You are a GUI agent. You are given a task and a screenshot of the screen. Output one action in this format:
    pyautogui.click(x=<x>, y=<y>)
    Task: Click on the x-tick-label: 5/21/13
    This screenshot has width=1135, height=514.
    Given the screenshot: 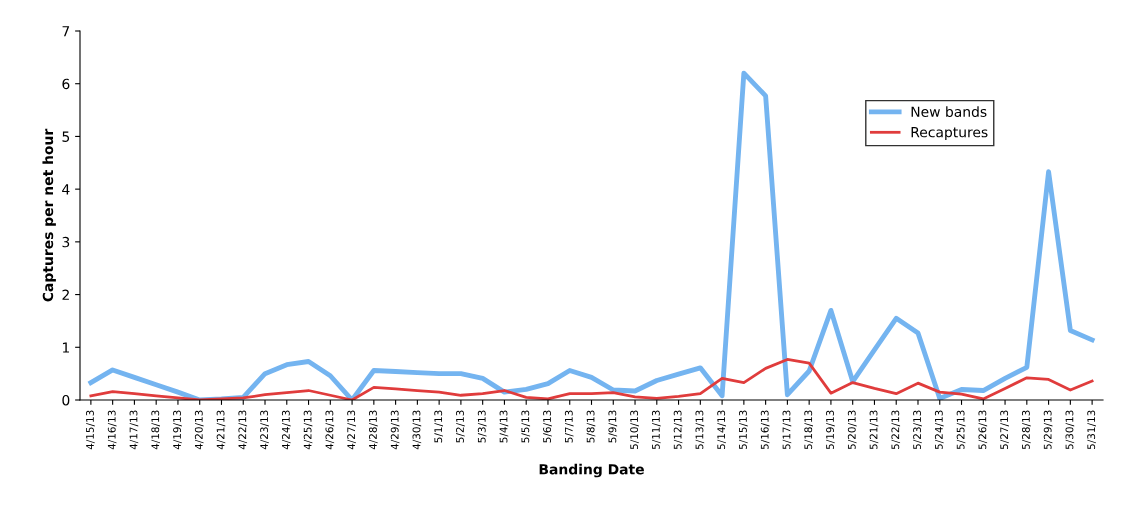 What is the action you would take?
    pyautogui.click(x=874, y=430)
    